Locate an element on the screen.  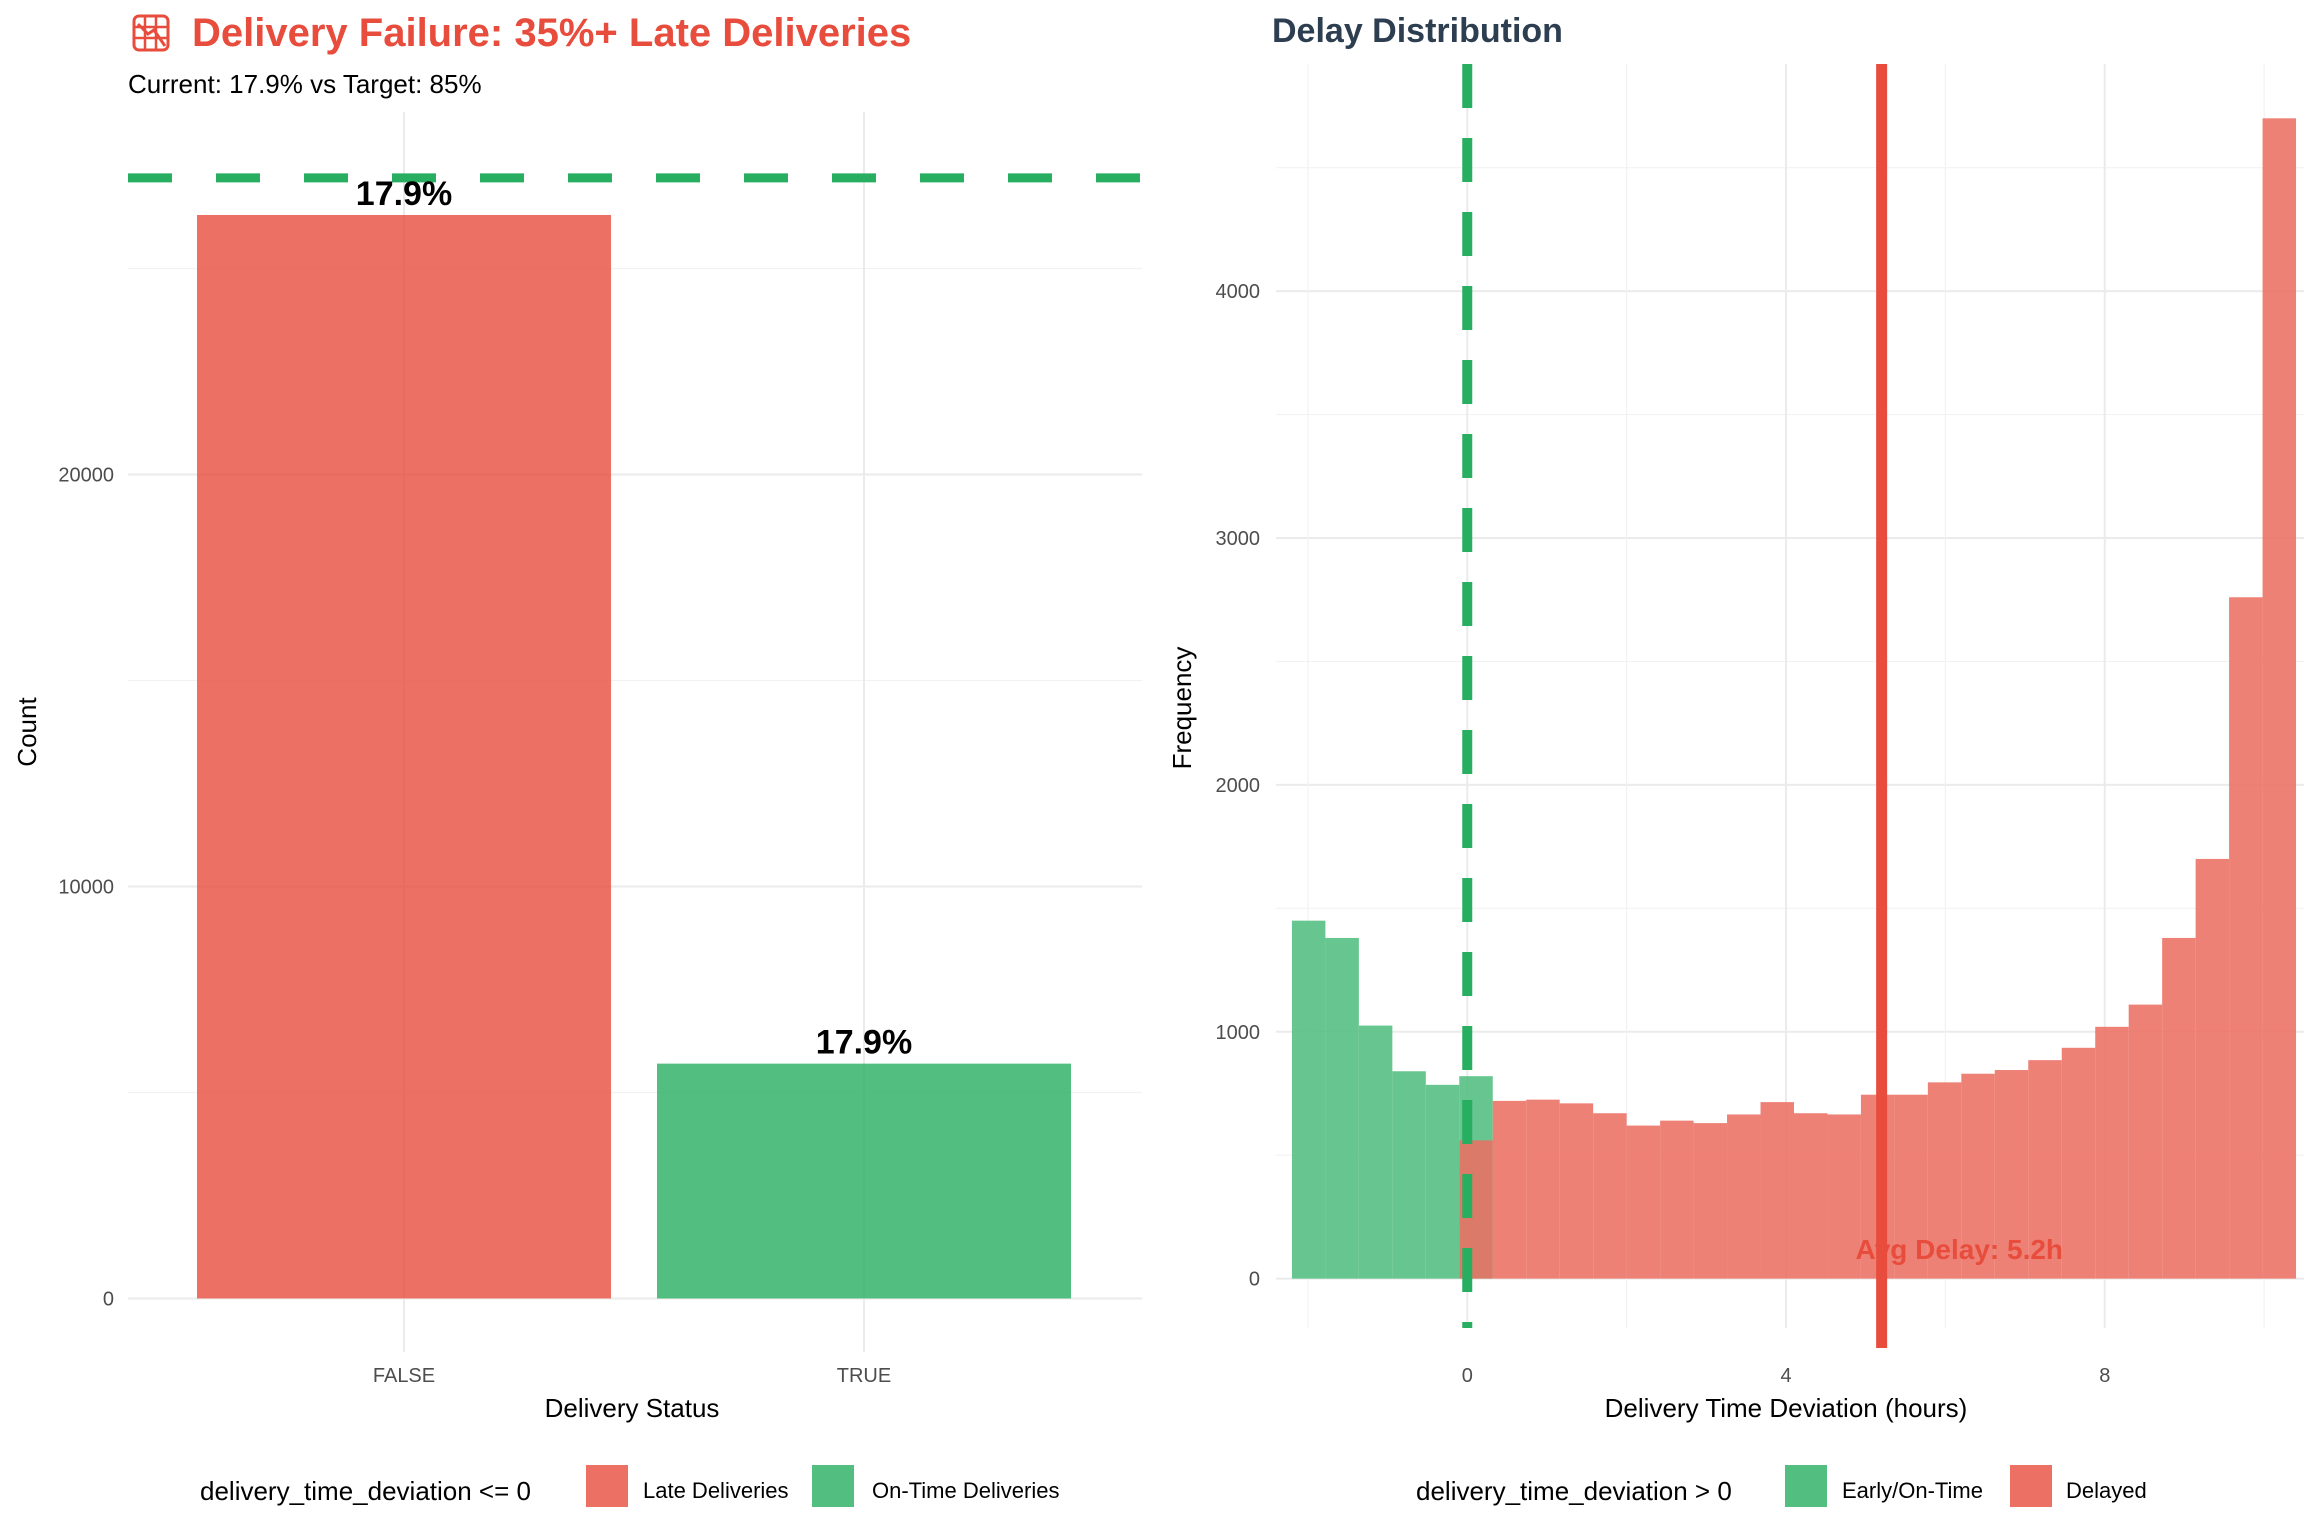
x-tick-label: TRUE is located at coordinates (864, 1376).